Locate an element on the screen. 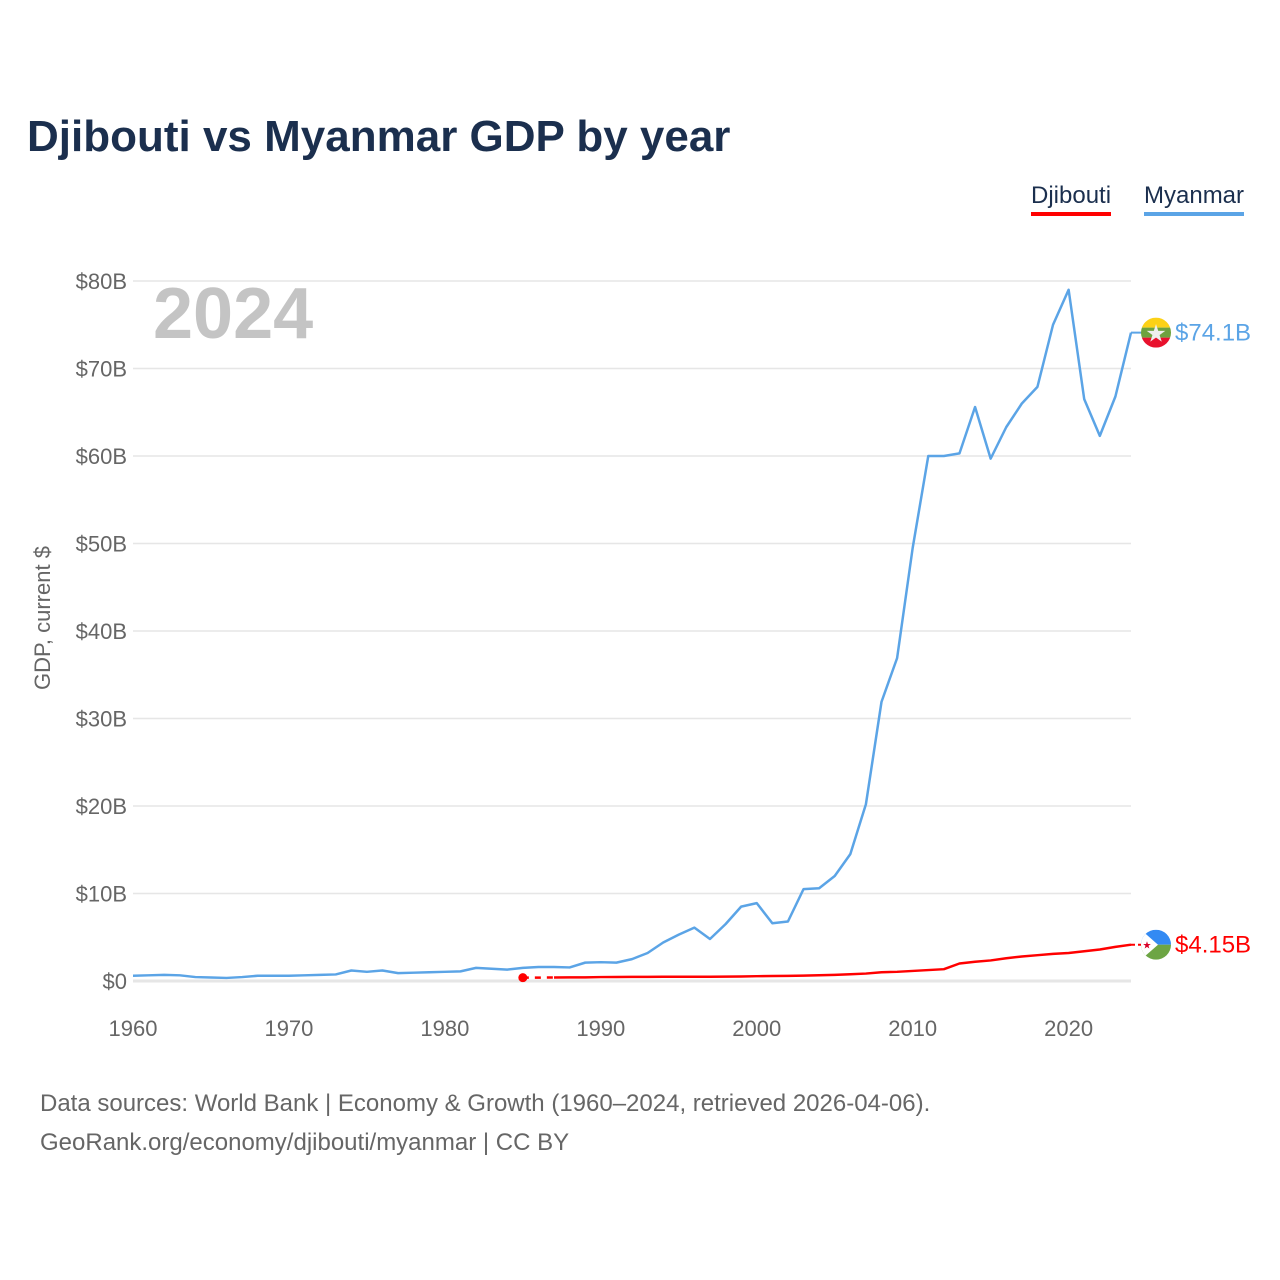 Image resolution: width=1280 pixels, height=1280 pixels. end-value-label: $74.1B is located at coordinates (1213, 333).